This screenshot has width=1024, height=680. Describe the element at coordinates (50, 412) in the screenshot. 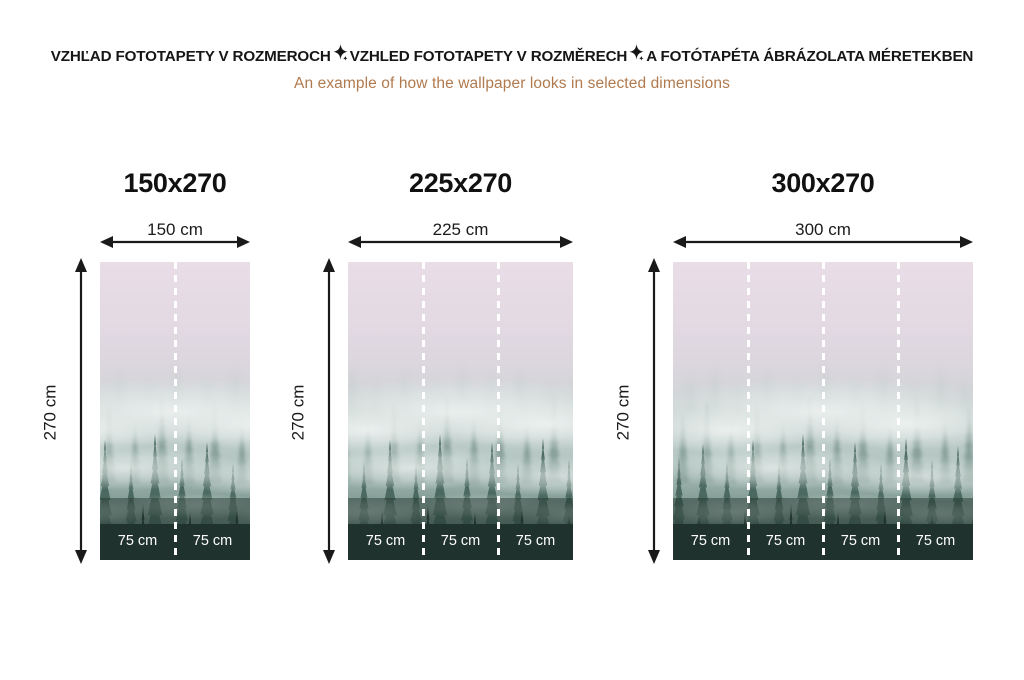

I see `panel-height-label-1: 270 cm` at that location.